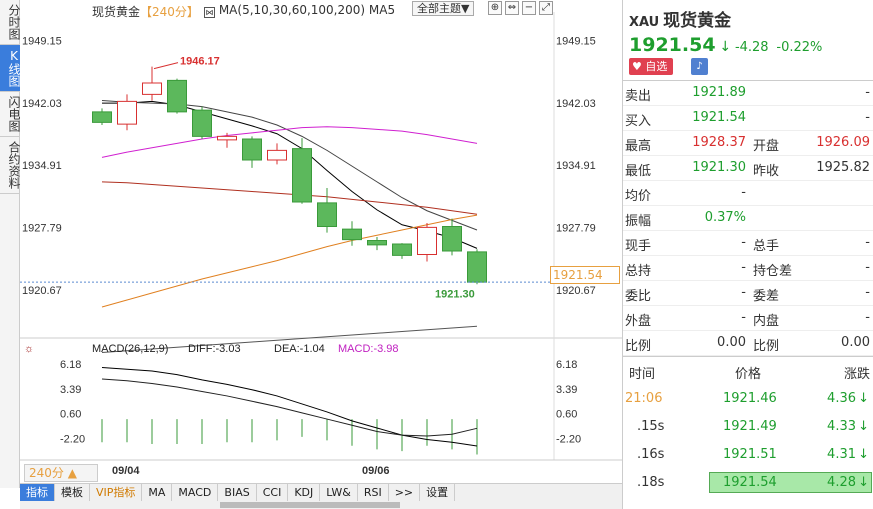 This screenshot has height=509, width=873. I want to click on ma5-label: MA5, so click(382, 10).